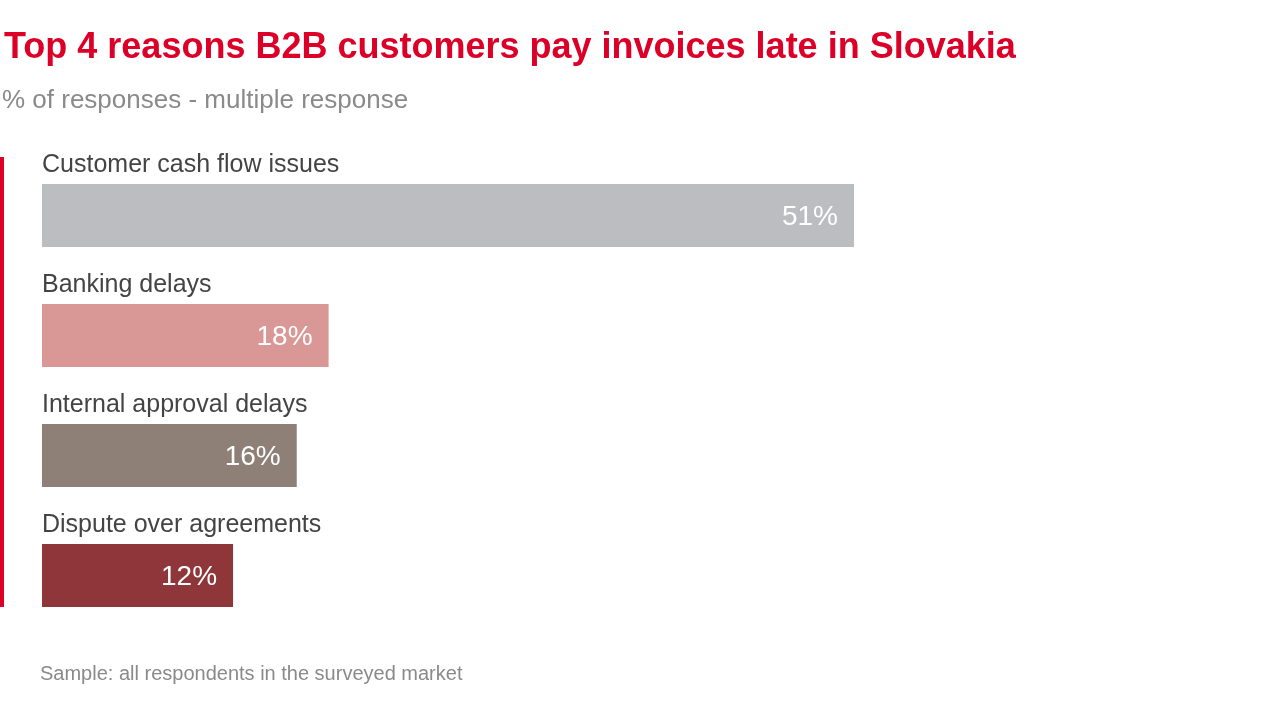 The height and width of the screenshot is (720, 1280). I want to click on data-label: 12%, so click(189, 575).